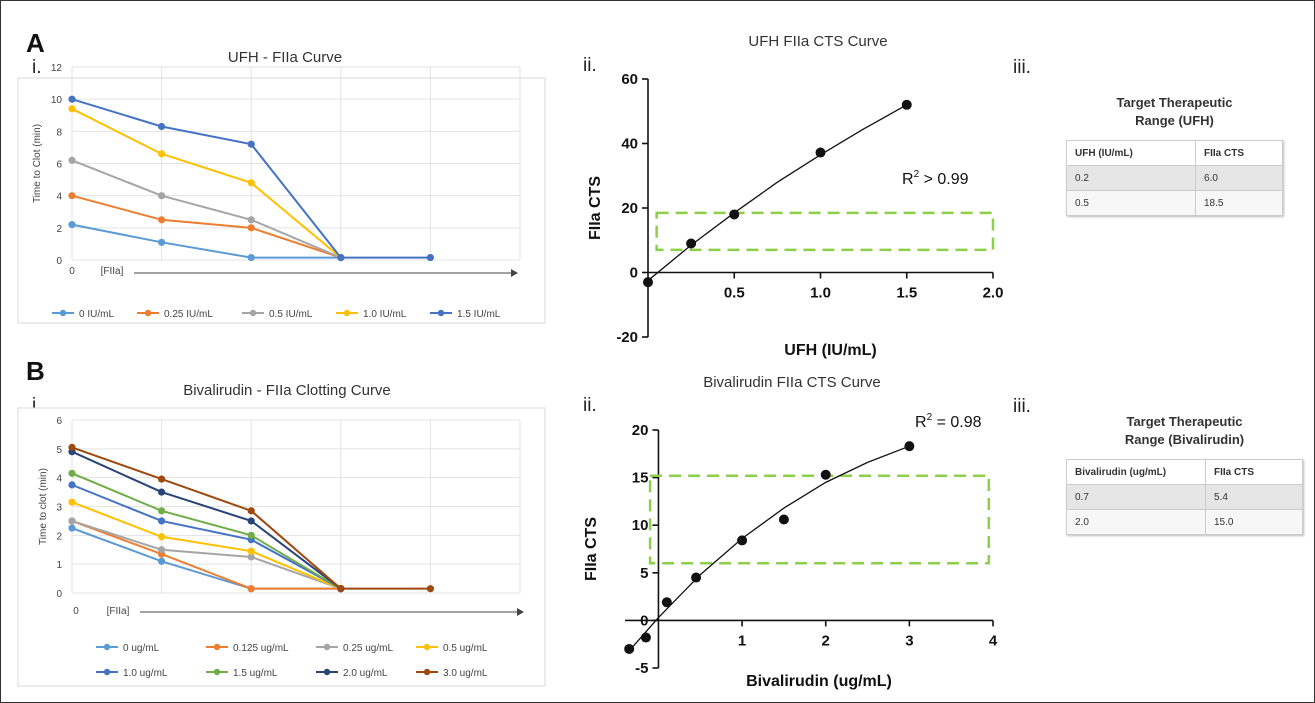 This screenshot has width=1315, height=703. What do you see at coordinates (1022, 406) in the screenshot?
I see `panel-b-sub-iii: iii.` at bounding box center [1022, 406].